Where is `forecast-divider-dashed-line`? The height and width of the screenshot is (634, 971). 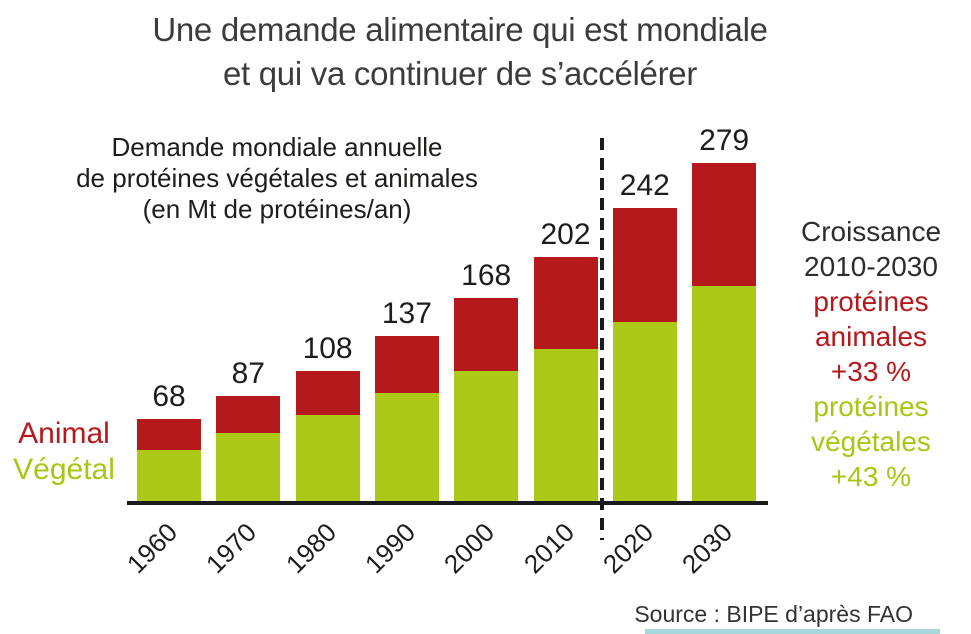
forecast-divider-dashed-line is located at coordinates (602, 339).